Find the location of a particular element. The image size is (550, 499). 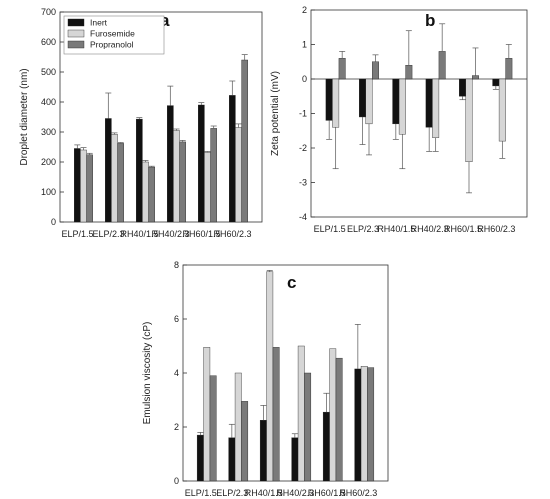

legend-label-furosemide: Furosemide is located at coordinates (112, 34).